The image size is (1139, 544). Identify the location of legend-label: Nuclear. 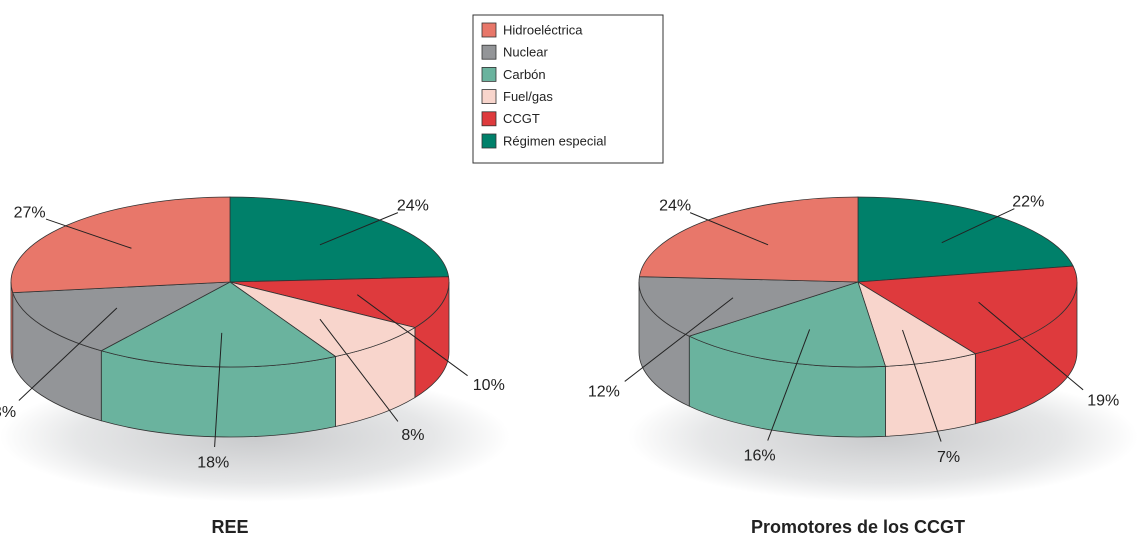
(525, 52).